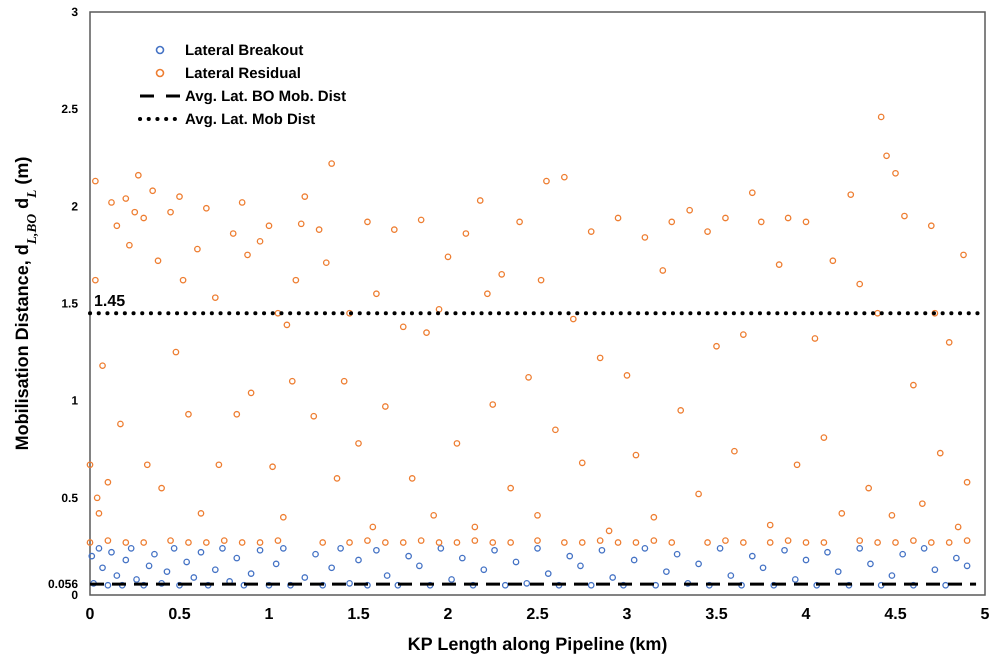 This screenshot has height=668, width=995. Describe the element at coordinates (74, 12) in the screenshot. I see `y-tick-label: 3` at that location.